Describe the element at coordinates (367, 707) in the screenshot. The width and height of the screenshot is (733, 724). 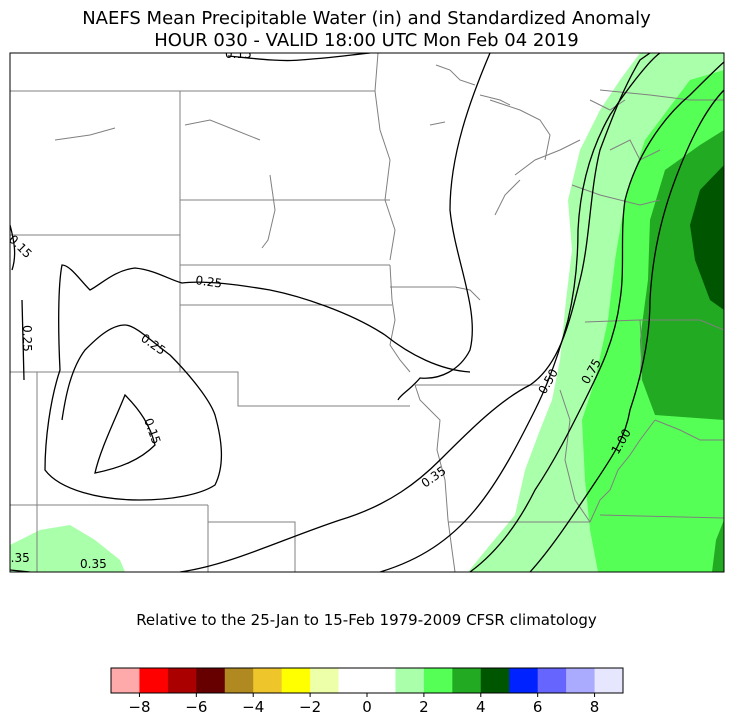
I see `colorbar-tick-label: 0` at that location.